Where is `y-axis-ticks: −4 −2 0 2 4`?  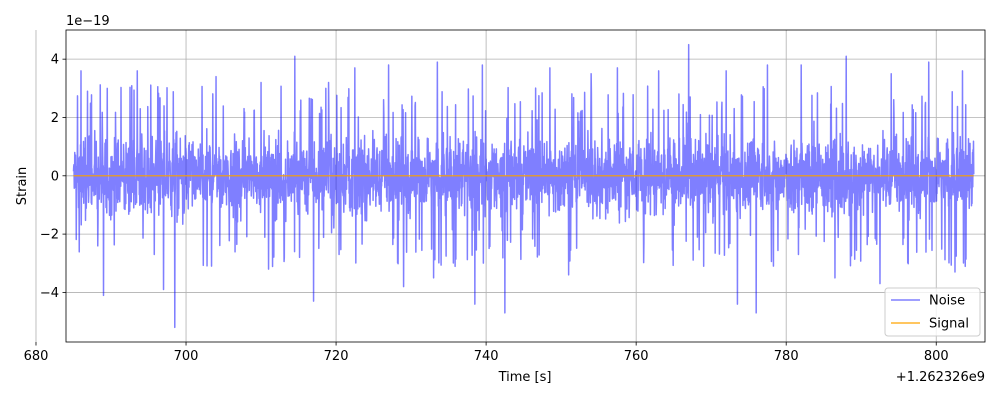 y-axis-ticks: −4 −2 0 2 4 is located at coordinates (53, 177).